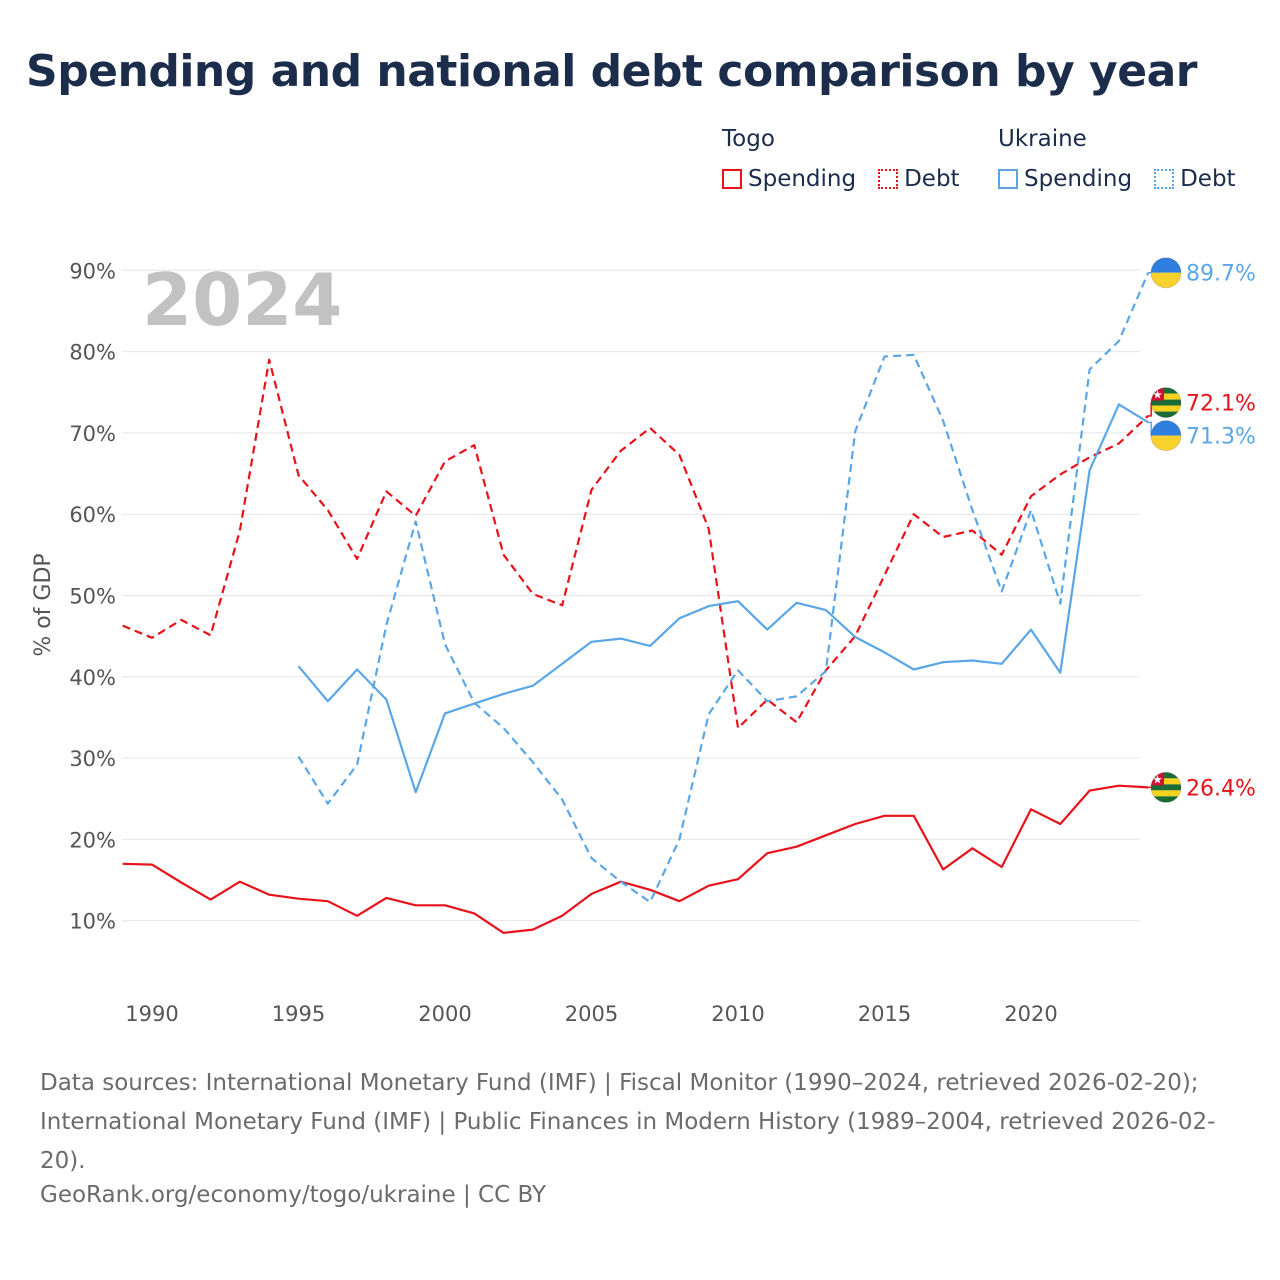 The height and width of the screenshot is (1280, 1280). I want to click on legend-label-togo-debt: Debt, so click(932, 179).